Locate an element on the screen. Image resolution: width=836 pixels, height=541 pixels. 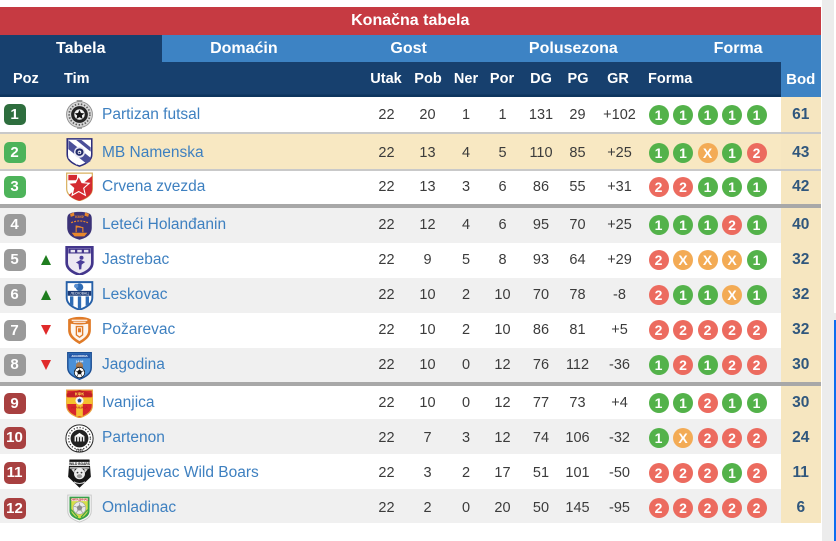
svg-text: КМФ is located at coordinates (79, 216).